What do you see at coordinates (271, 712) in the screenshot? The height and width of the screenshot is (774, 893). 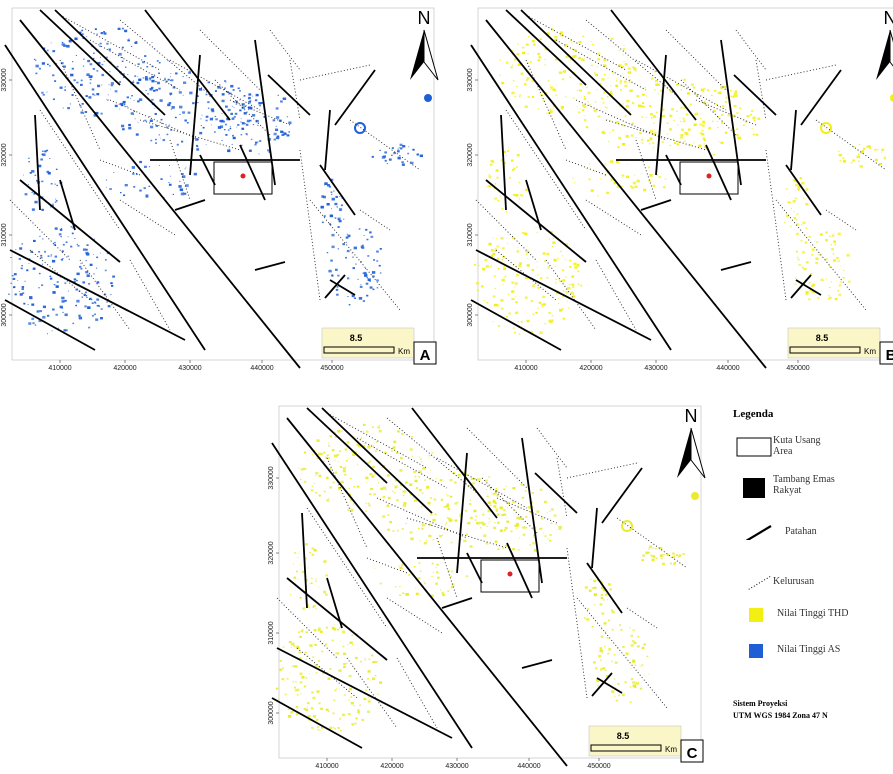 I see `y-tick-label: 300000` at bounding box center [271, 712].